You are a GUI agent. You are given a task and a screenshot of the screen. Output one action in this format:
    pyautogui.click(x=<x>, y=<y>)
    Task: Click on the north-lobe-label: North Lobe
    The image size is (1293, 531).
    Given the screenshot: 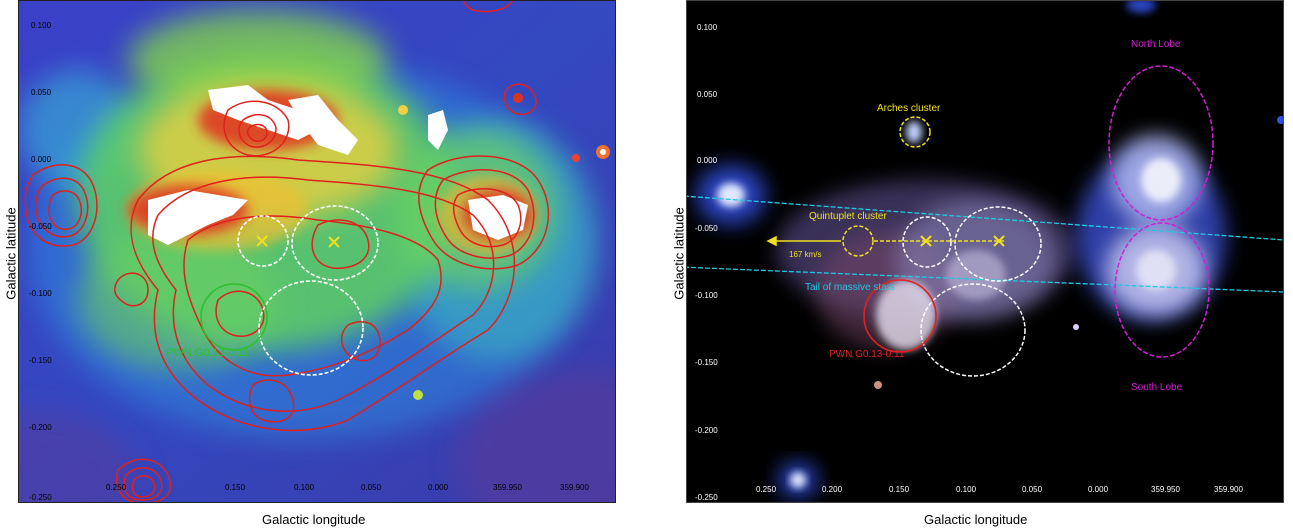 What is the action you would take?
    pyautogui.click(x=1156, y=44)
    